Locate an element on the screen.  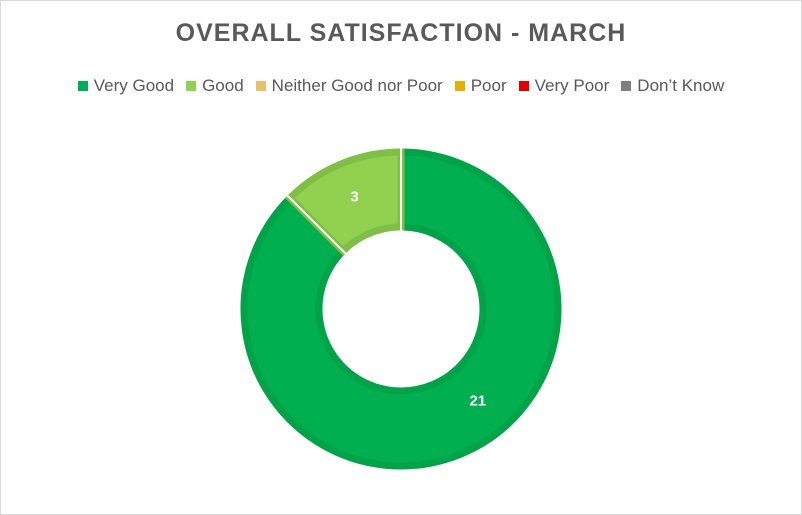
legend-label: Don’t Know is located at coordinates (681, 85).